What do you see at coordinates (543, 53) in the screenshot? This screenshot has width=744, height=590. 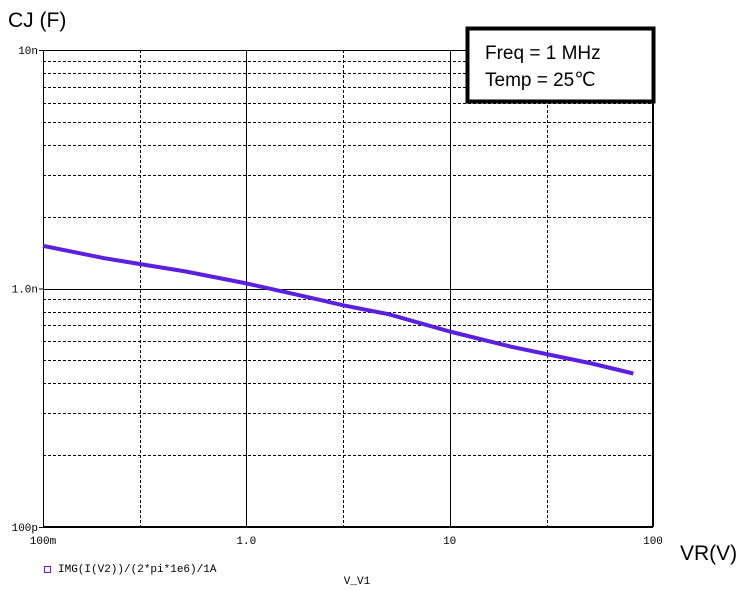 I see `annotation-line-1: Freq = 1 MHz` at bounding box center [543, 53].